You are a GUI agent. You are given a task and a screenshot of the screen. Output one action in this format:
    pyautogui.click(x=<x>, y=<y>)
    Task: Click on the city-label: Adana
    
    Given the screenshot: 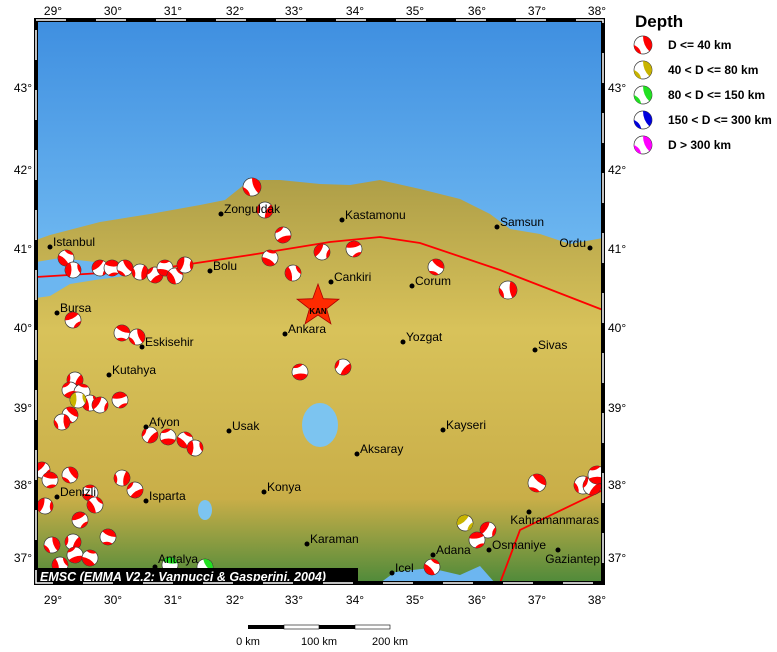 What is the action you would take?
    pyautogui.click(x=453, y=550)
    